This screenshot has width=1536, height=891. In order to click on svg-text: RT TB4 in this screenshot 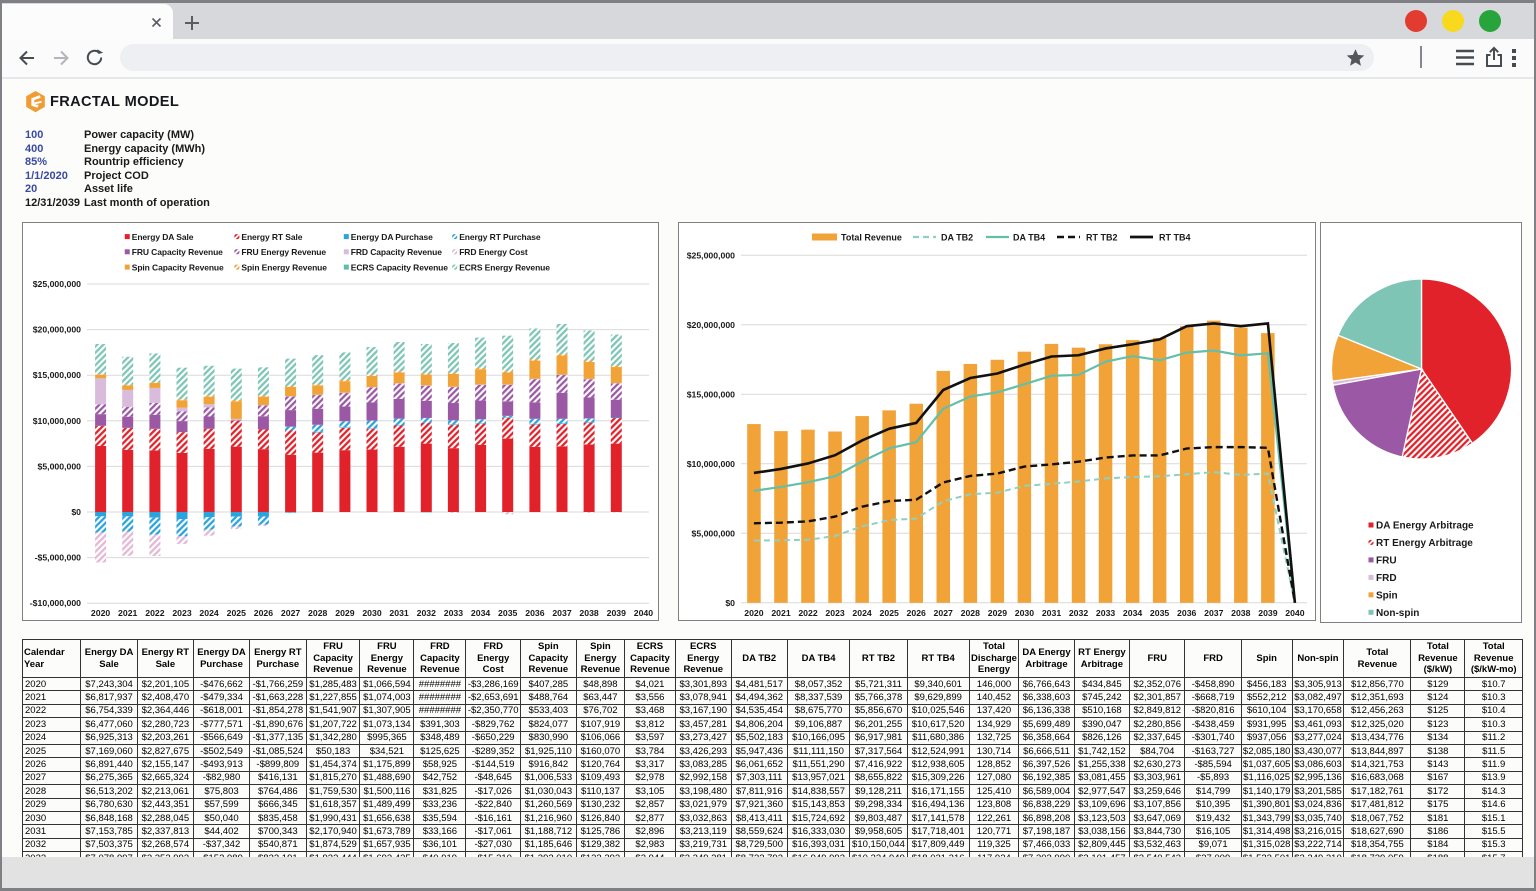, I will do `click(1175, 238)`.